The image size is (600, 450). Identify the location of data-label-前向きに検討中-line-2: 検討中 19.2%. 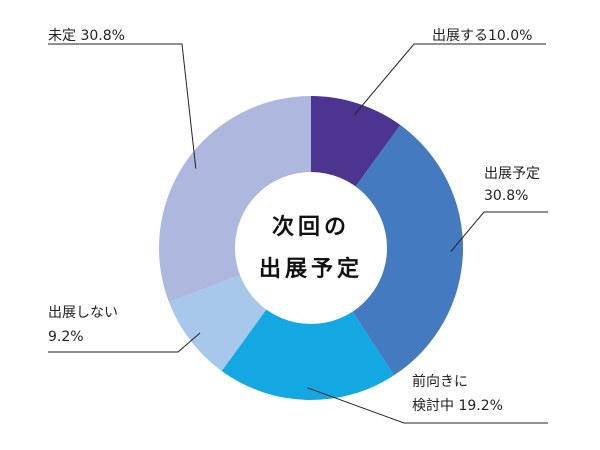
(457, 406).